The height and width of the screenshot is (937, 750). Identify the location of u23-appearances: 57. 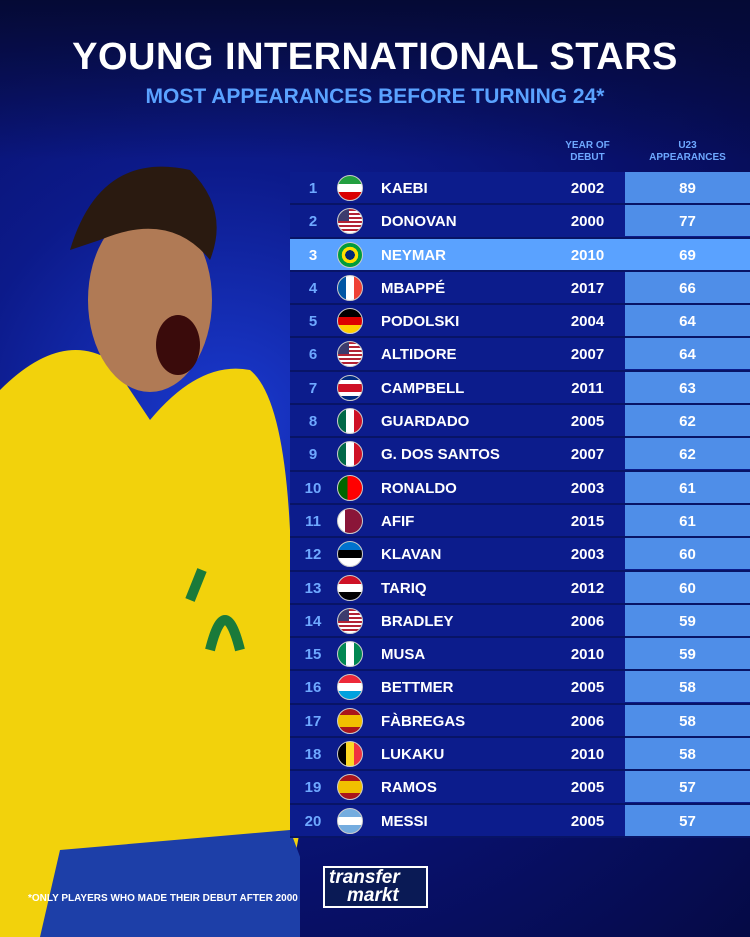
(687, 787).